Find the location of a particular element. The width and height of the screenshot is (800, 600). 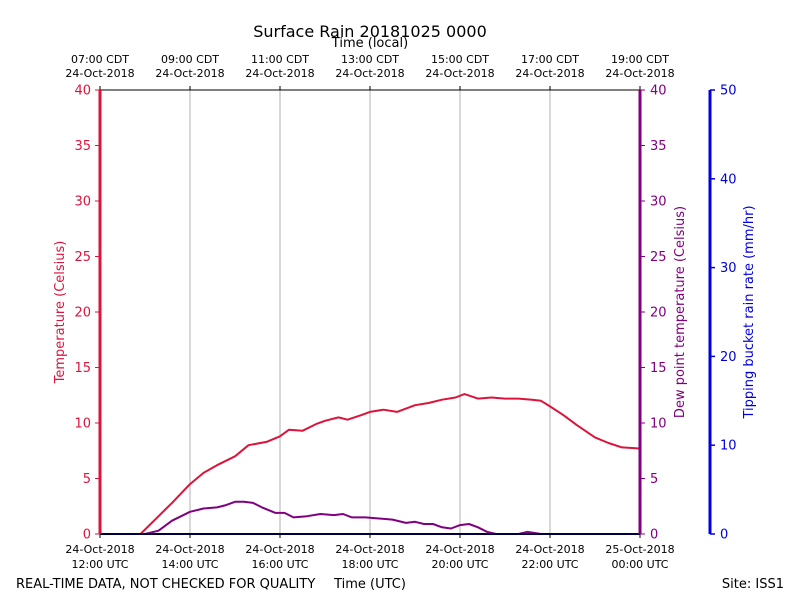

top-tick-time-label: 11:00 CDT is located at coordinates (280, 59).